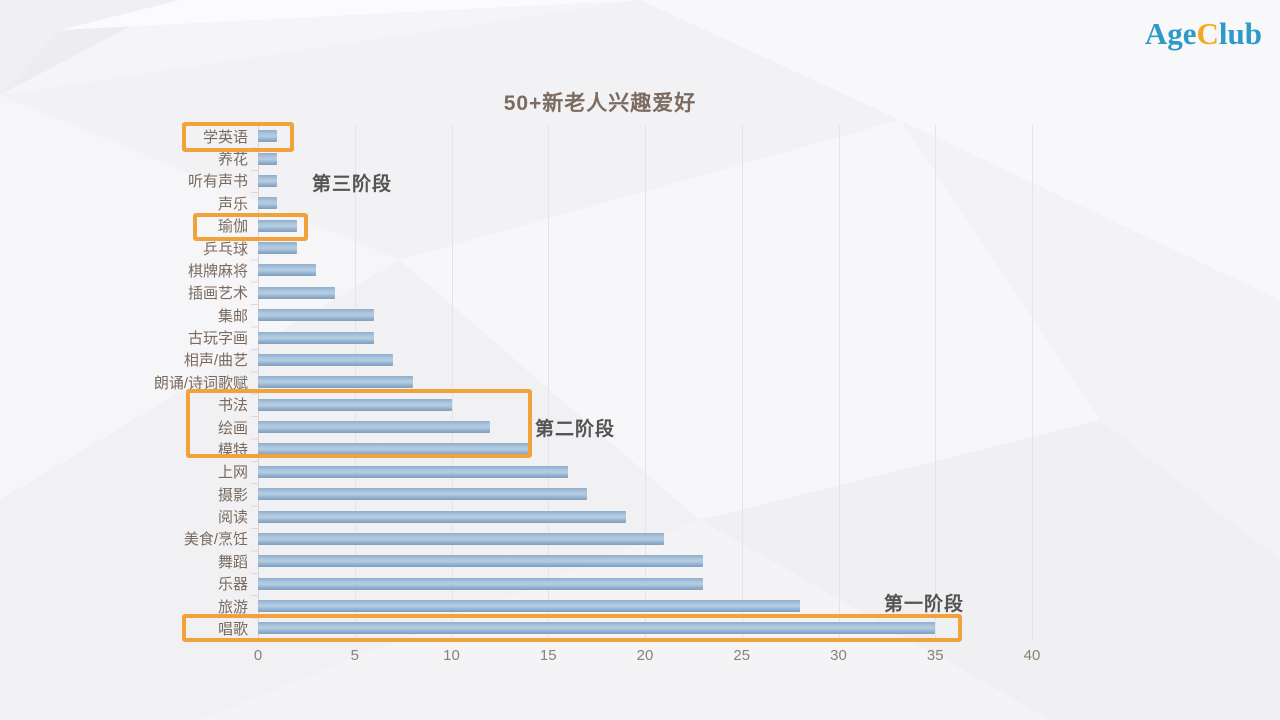 This screenshot has width=1280, height=720. I want to click on bar-row: 摄影, so click(546, 494).